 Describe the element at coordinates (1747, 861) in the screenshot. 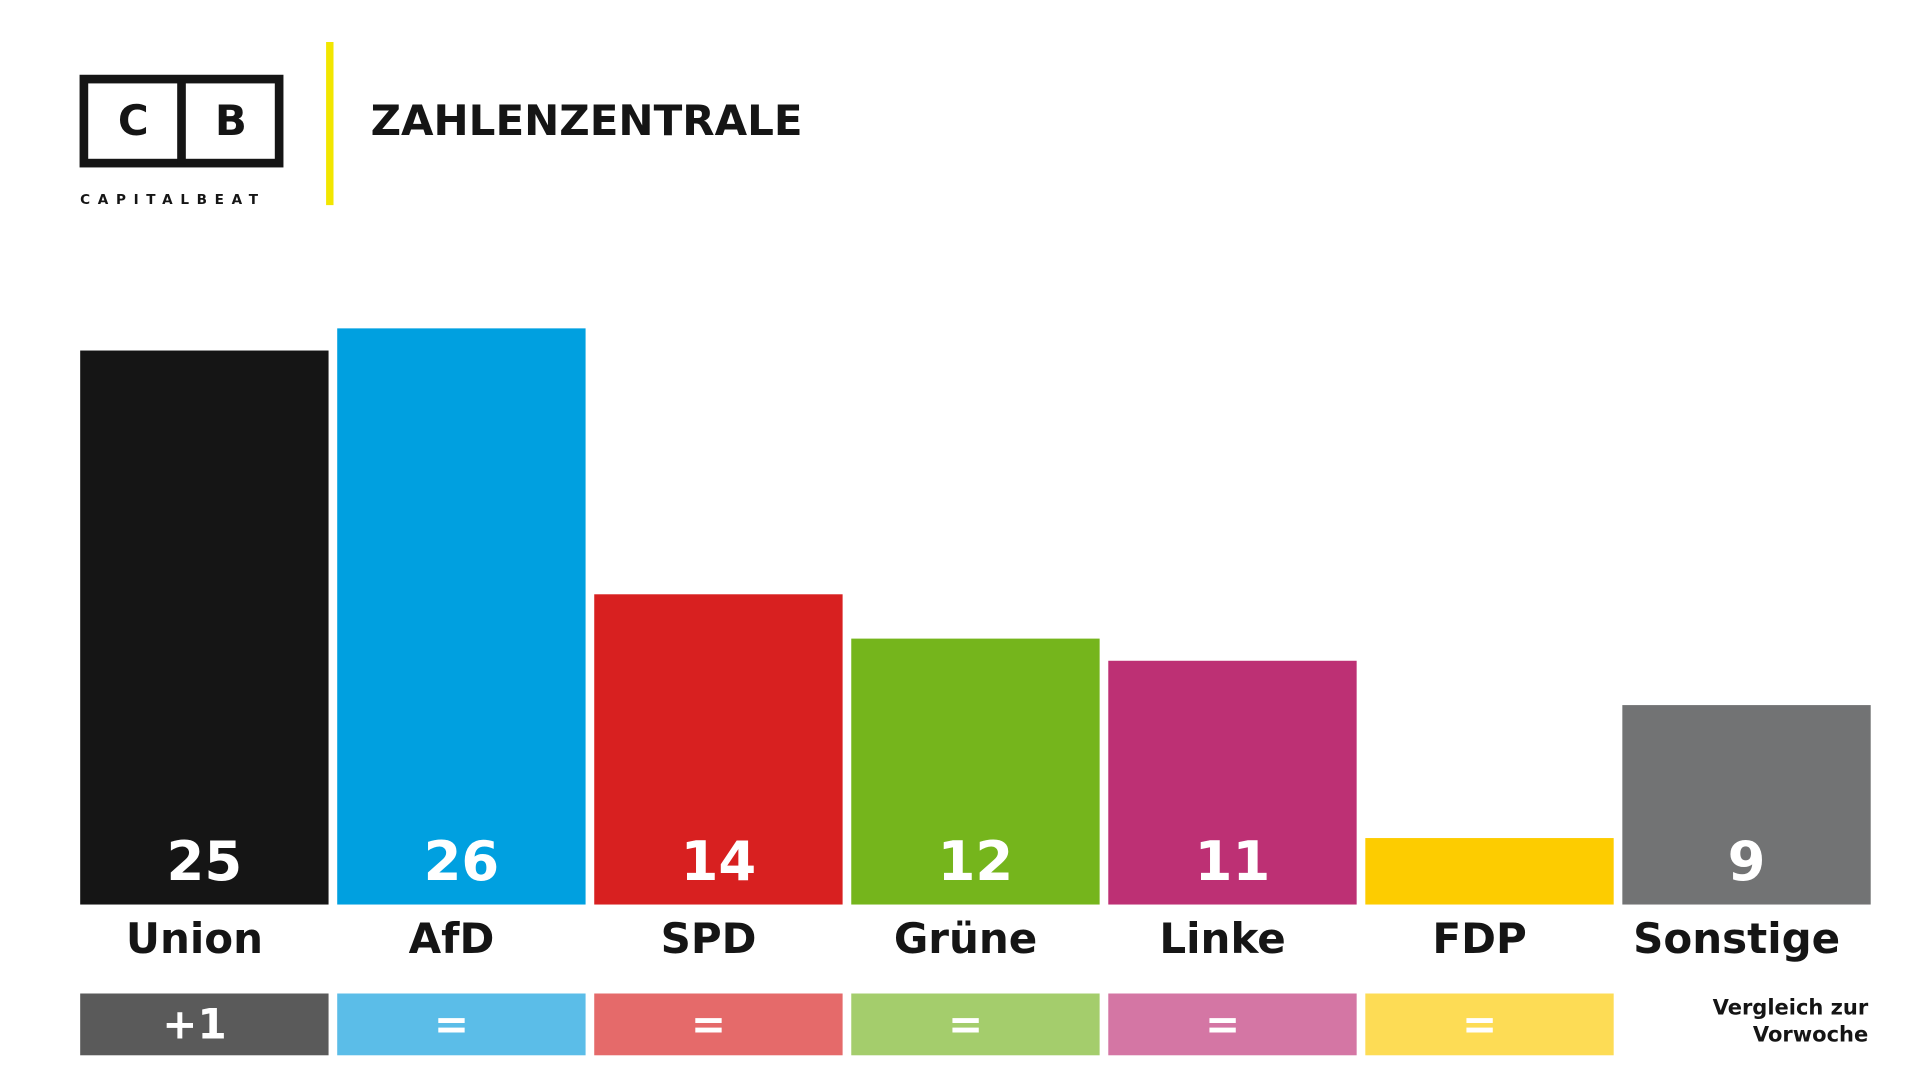

I see `value-label: 9` at that location.